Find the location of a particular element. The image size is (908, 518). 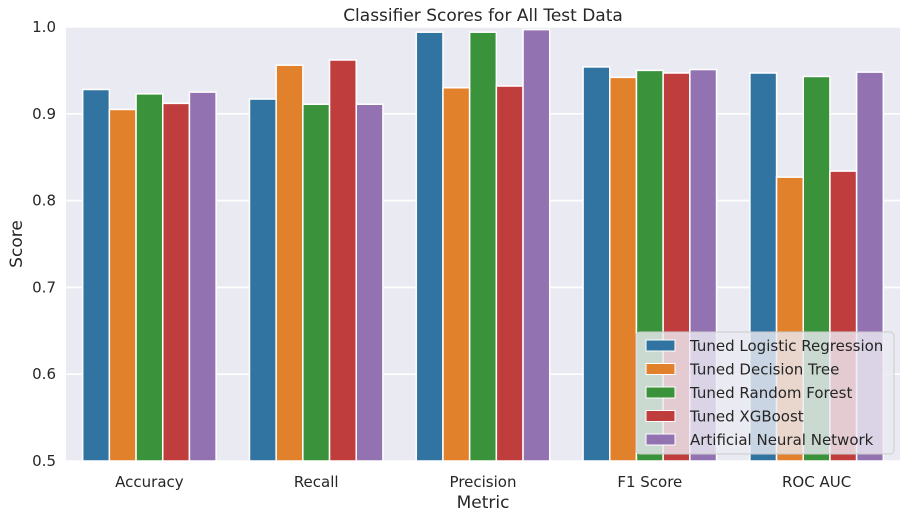

legend-box is located at coordinates (765, 393).